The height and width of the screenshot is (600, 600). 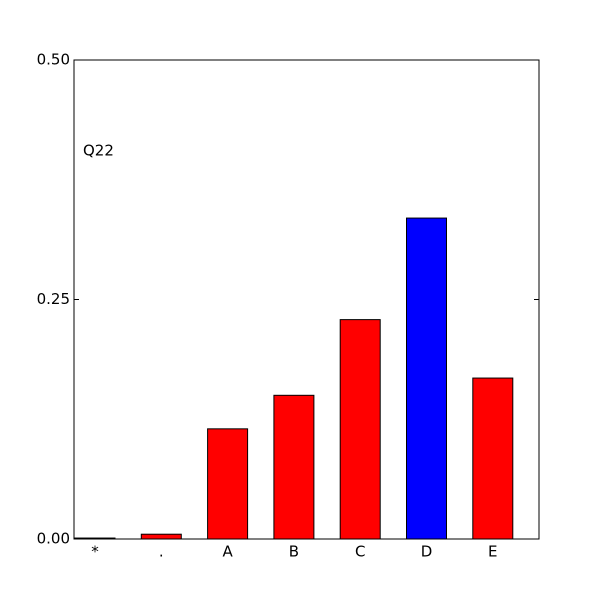 I want to click on x-tick-label: *, so click(x=95, y=552).